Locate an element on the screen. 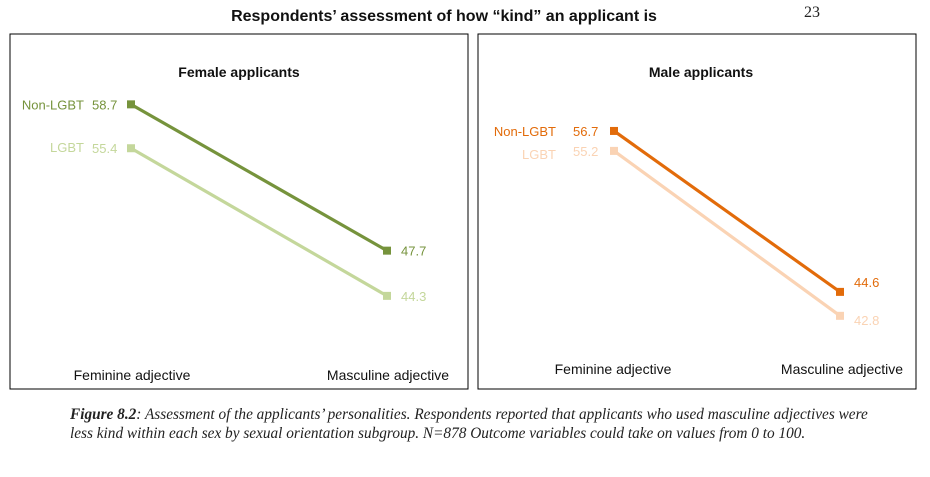 The image size is (930, 477). male-lgbt-value-feminine: 55.2 is located at coordinates (585, 151).